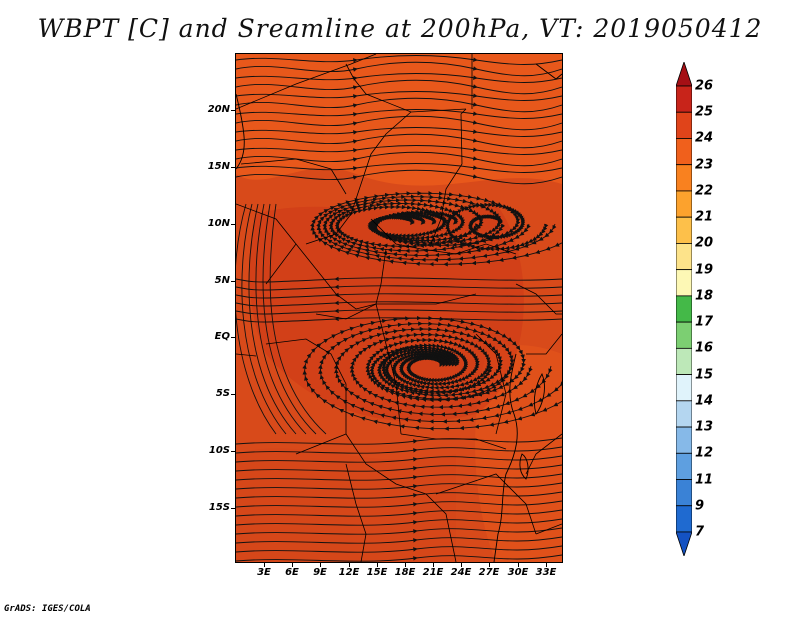 This screenshot has height=618, width=800. Describe the element at coordinates (219, 507) in the screenshot. I see `lat-label-15s: 15S` at that location.